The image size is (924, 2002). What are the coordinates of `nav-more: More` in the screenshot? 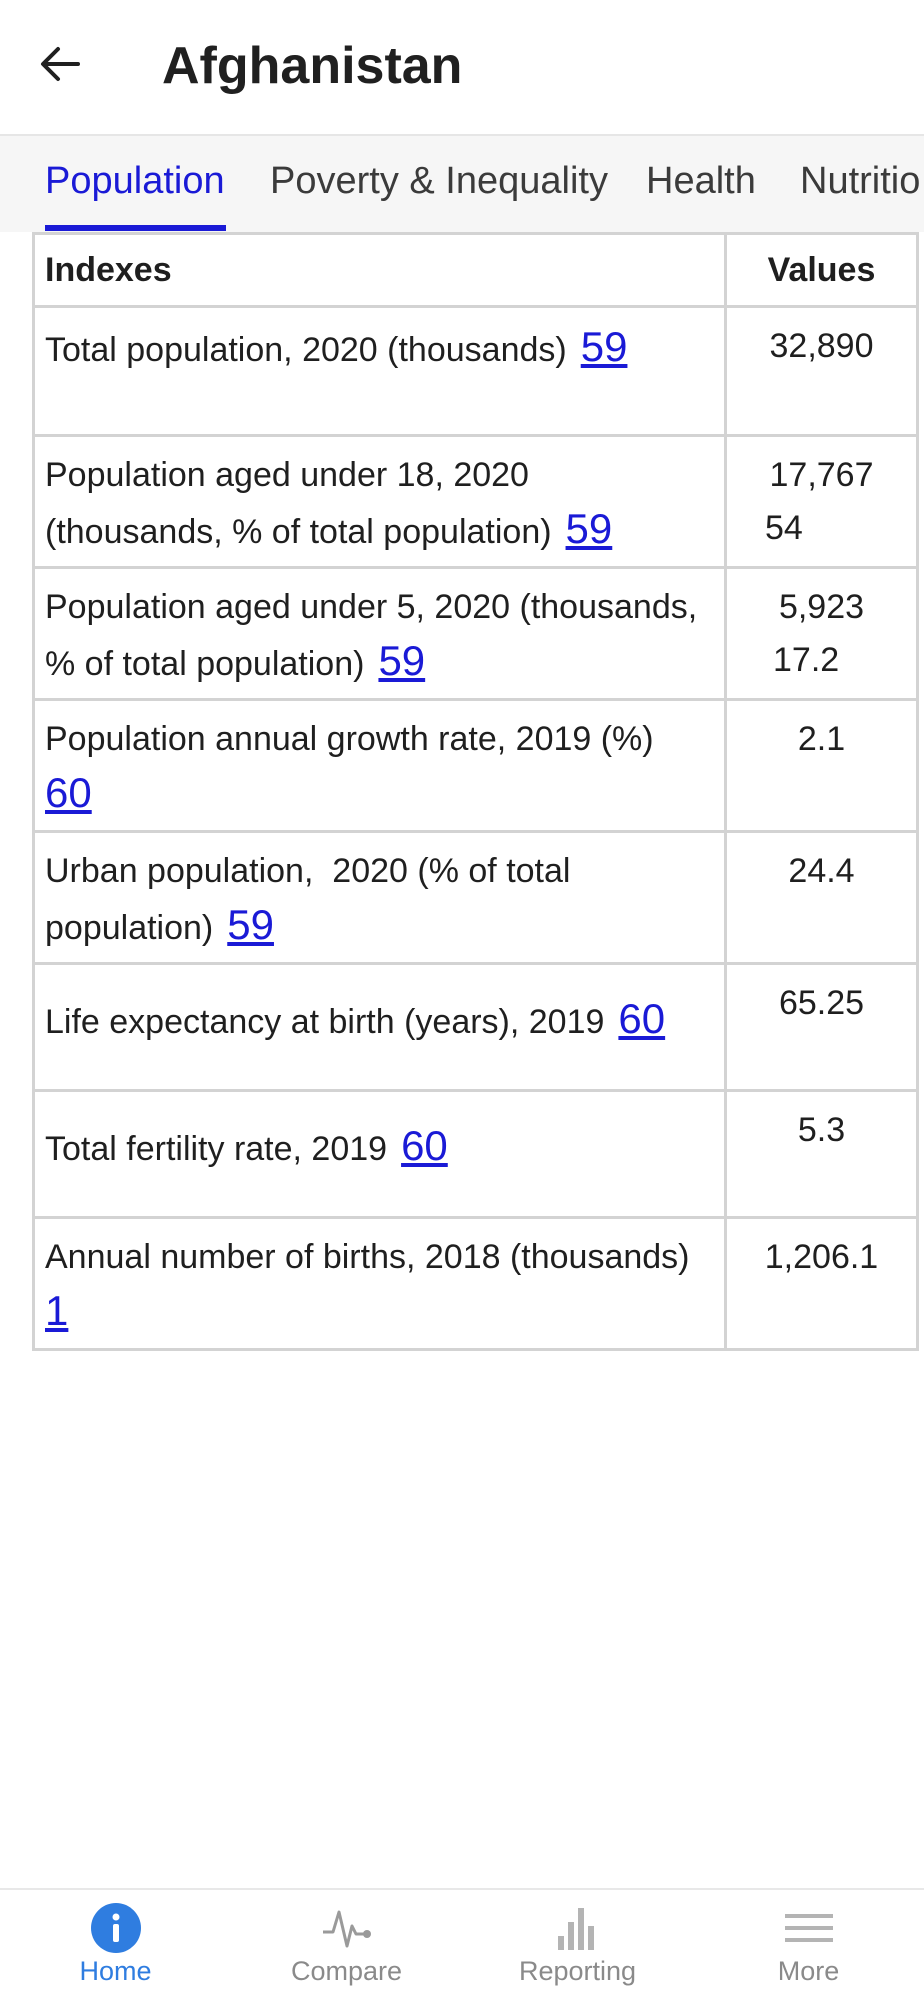 It's located at (808, 1946).